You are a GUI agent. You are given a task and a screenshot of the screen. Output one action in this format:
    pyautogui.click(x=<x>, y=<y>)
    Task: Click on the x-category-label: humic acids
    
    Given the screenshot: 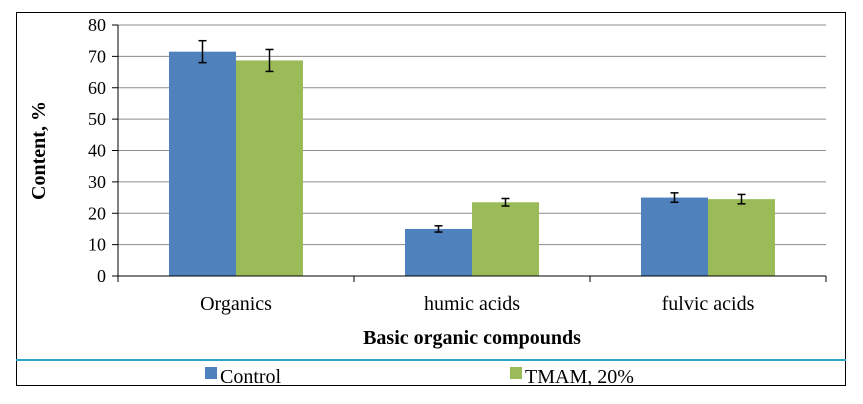 What is the action you would take?
    pyautogui.click(x=472, y=304)
    